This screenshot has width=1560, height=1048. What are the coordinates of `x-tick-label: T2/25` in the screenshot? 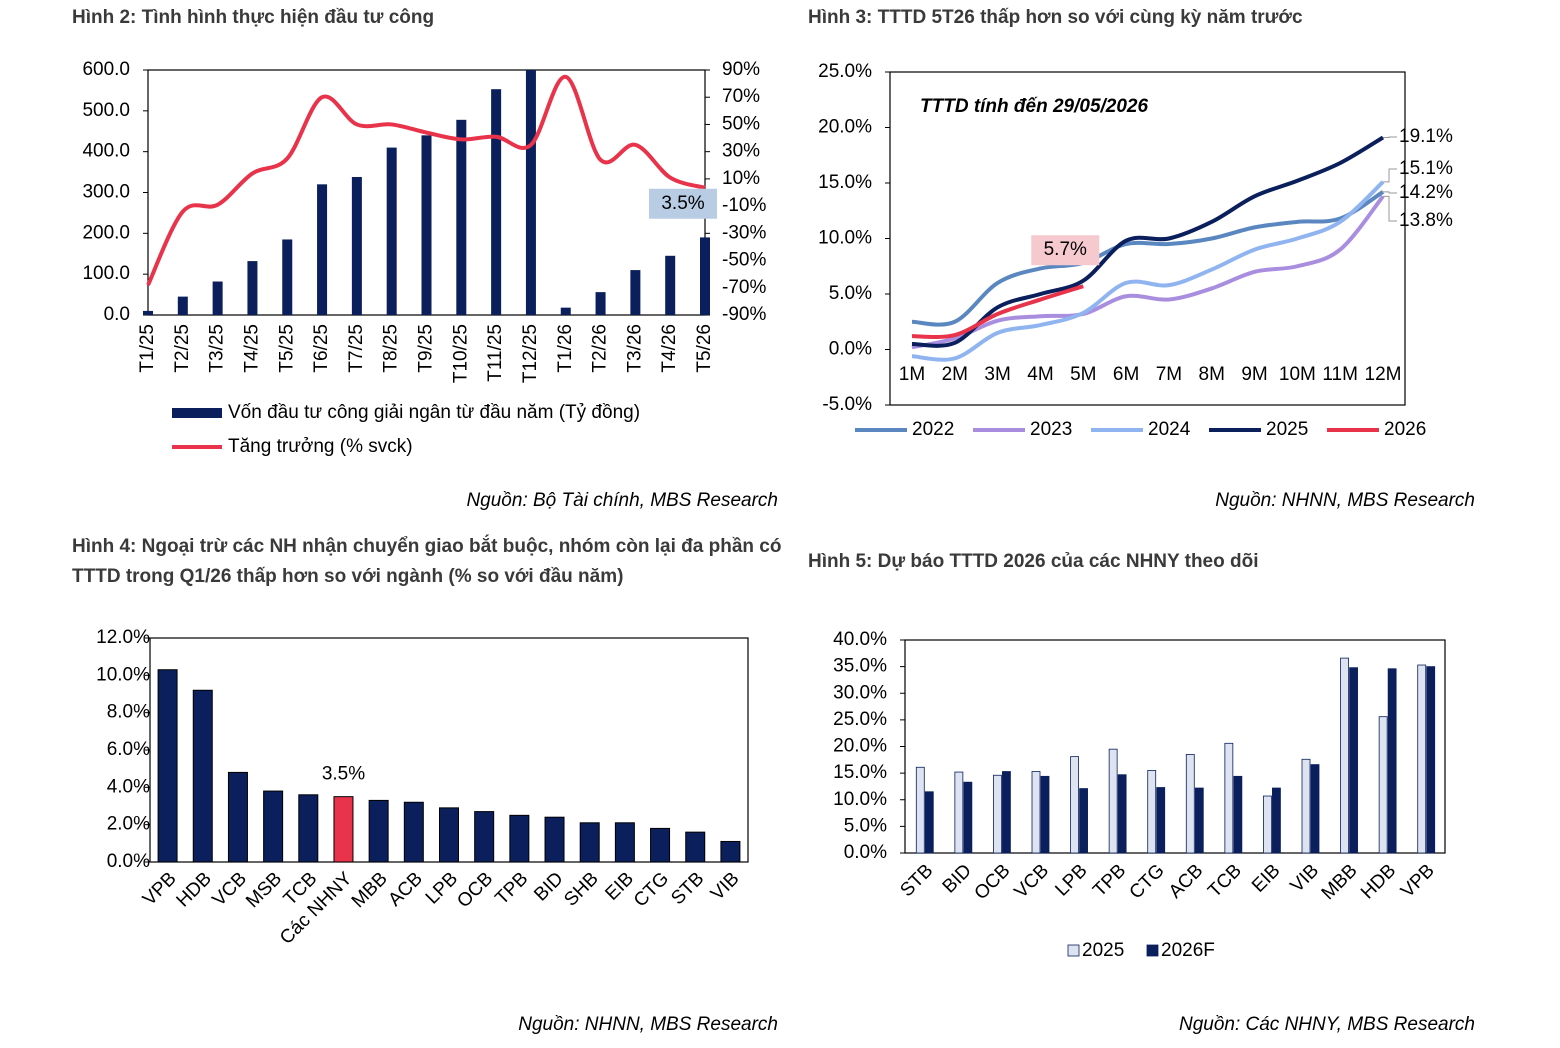 It's located at (182, 348).